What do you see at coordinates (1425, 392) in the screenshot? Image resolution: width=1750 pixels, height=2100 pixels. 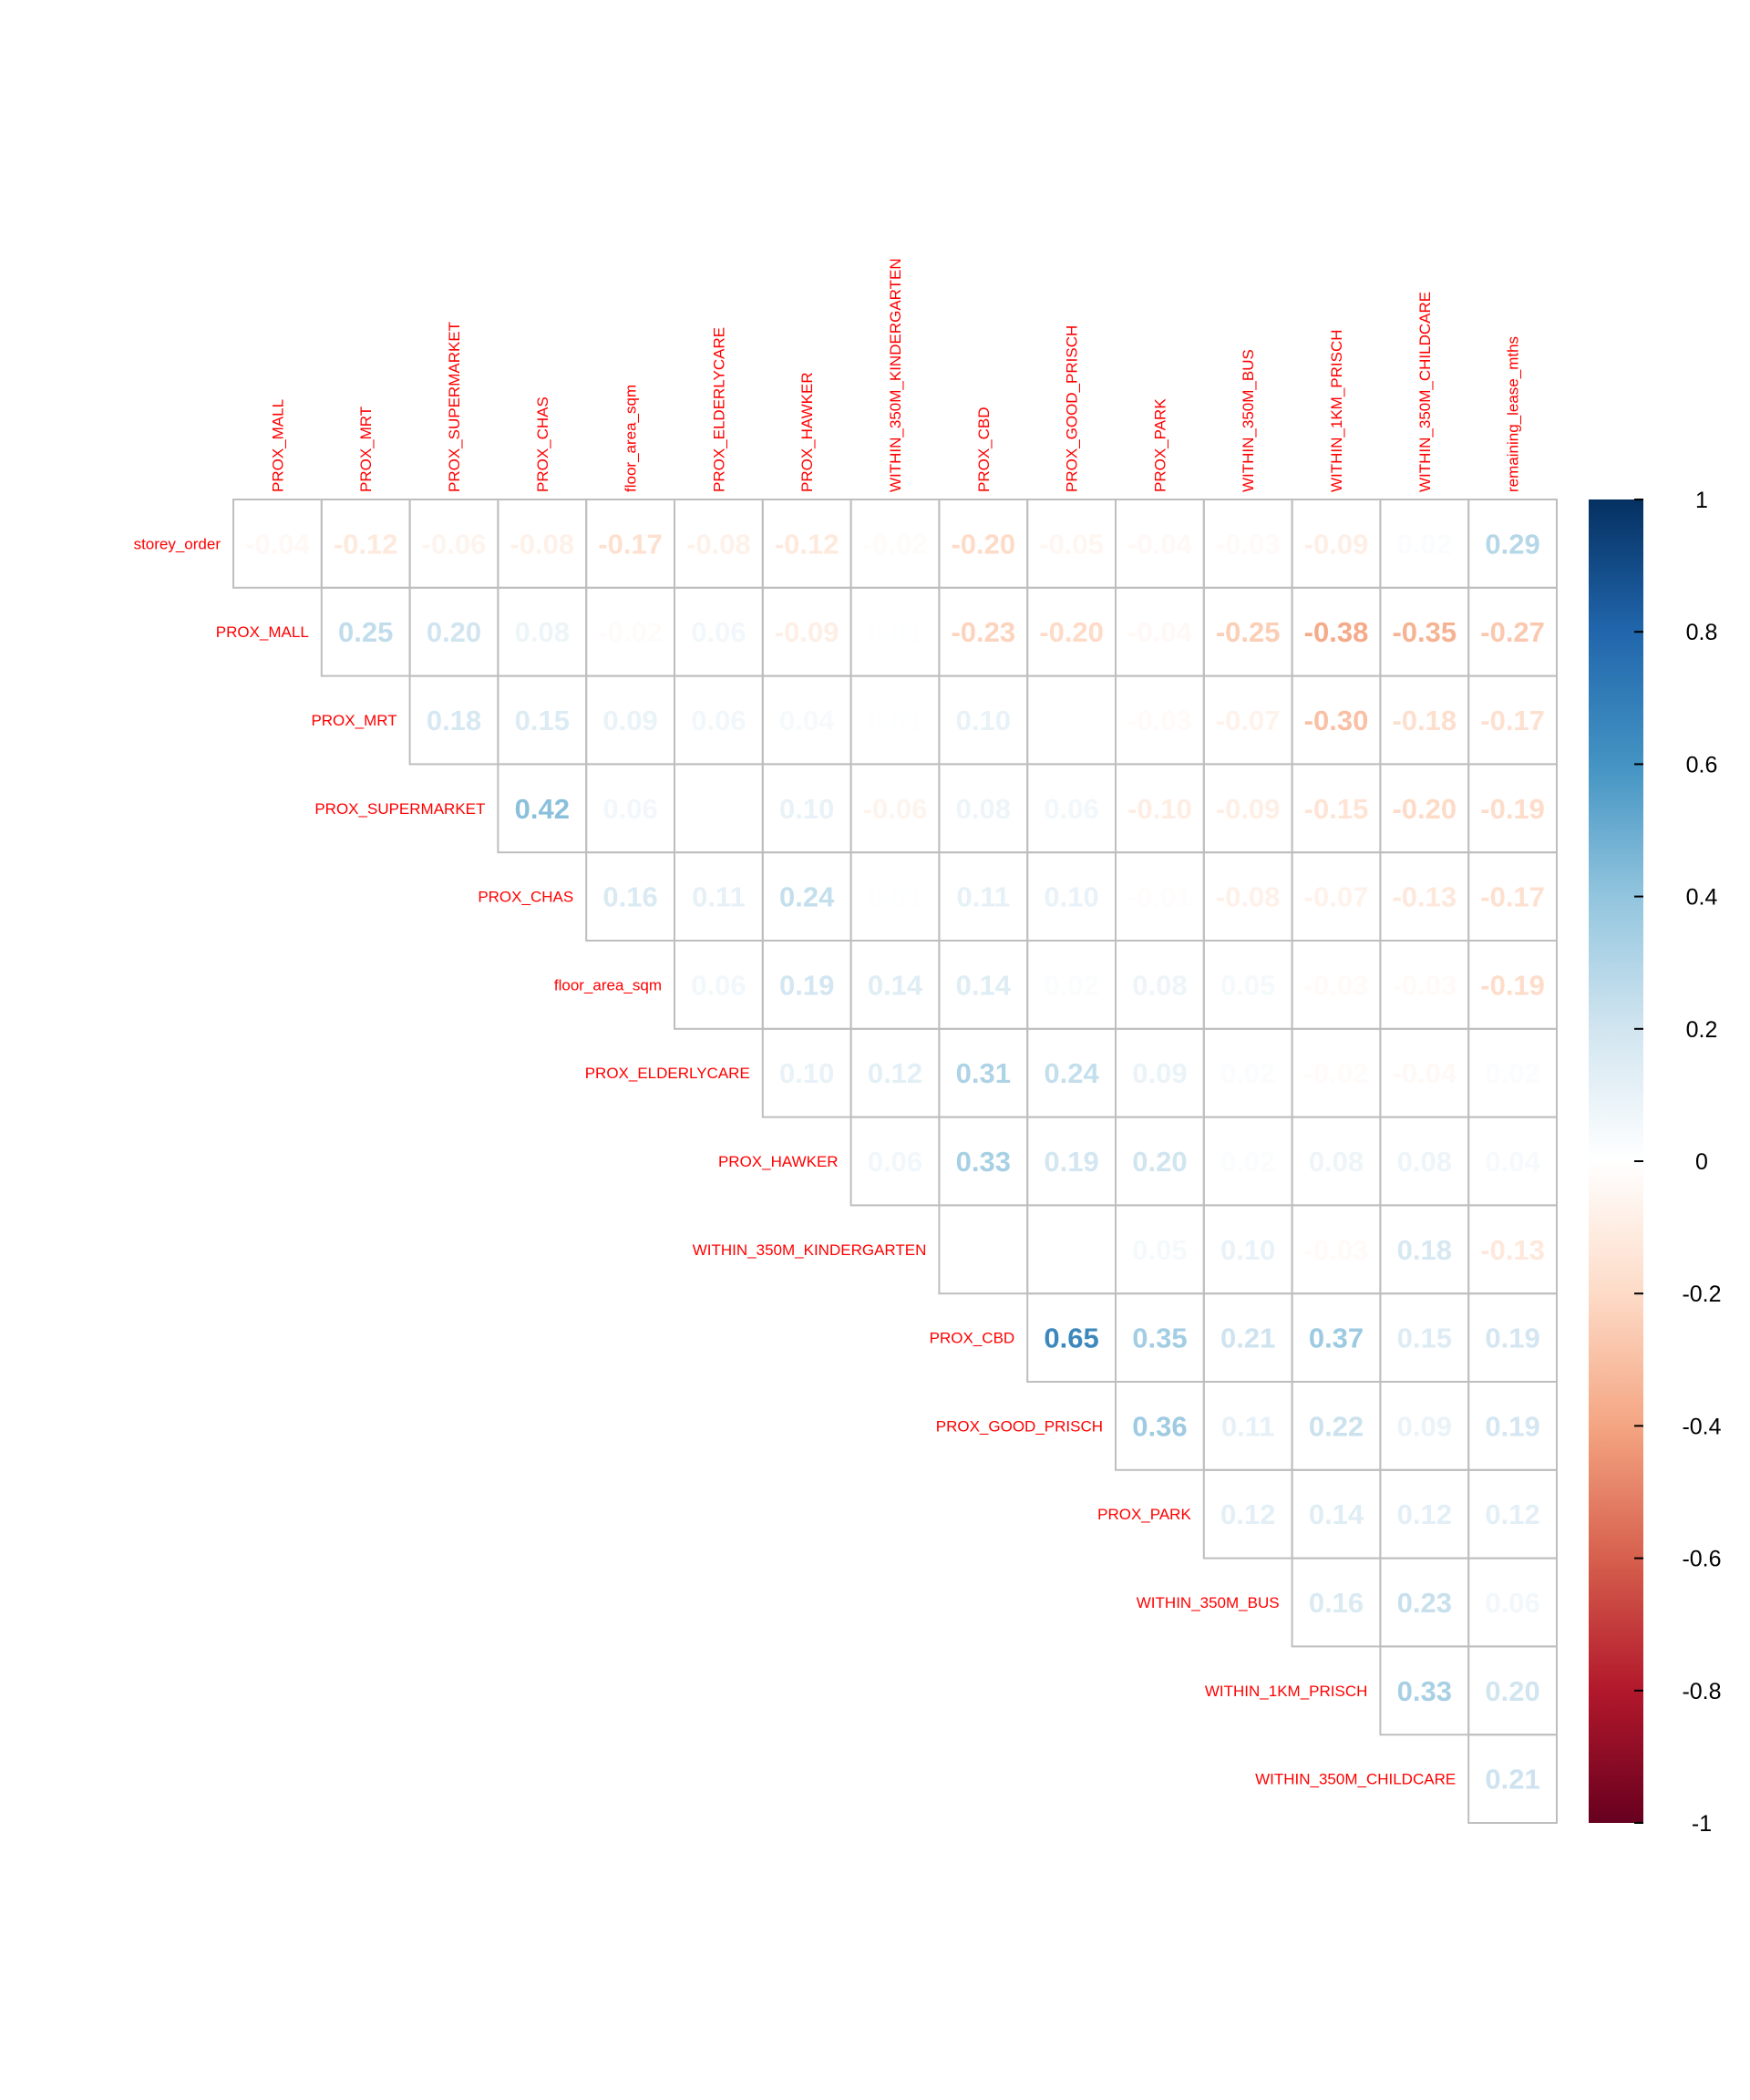 I see `column-label: WITHIN_350M_CHILDCARE` at bounding box center [1425, 392].